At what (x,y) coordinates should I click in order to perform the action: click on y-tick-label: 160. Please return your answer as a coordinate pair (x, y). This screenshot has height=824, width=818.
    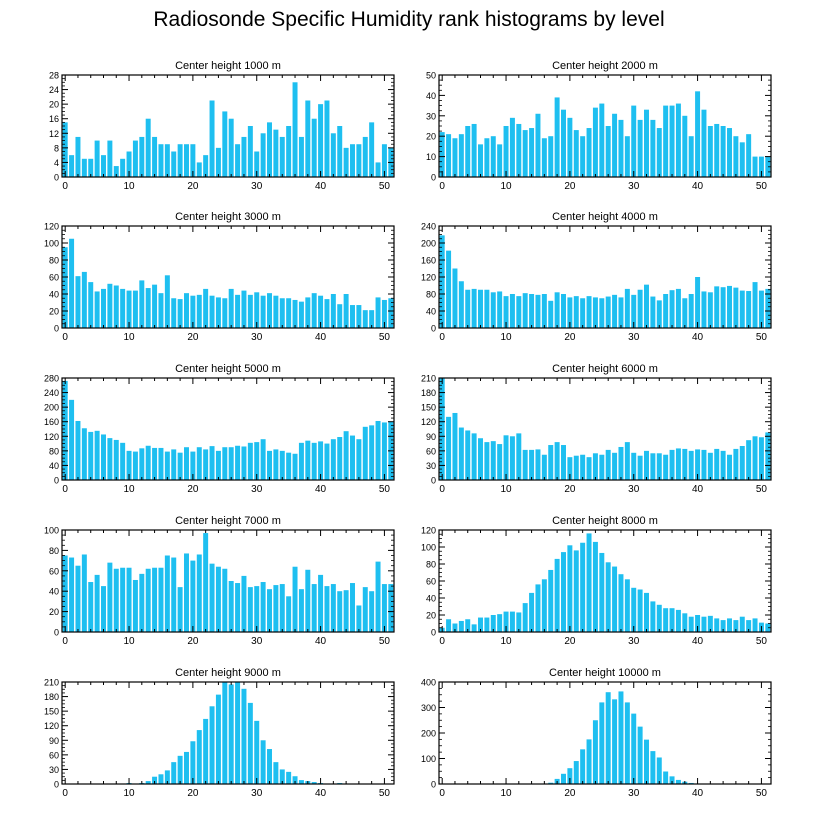
    Looking at the image, I should click on (428, 261).